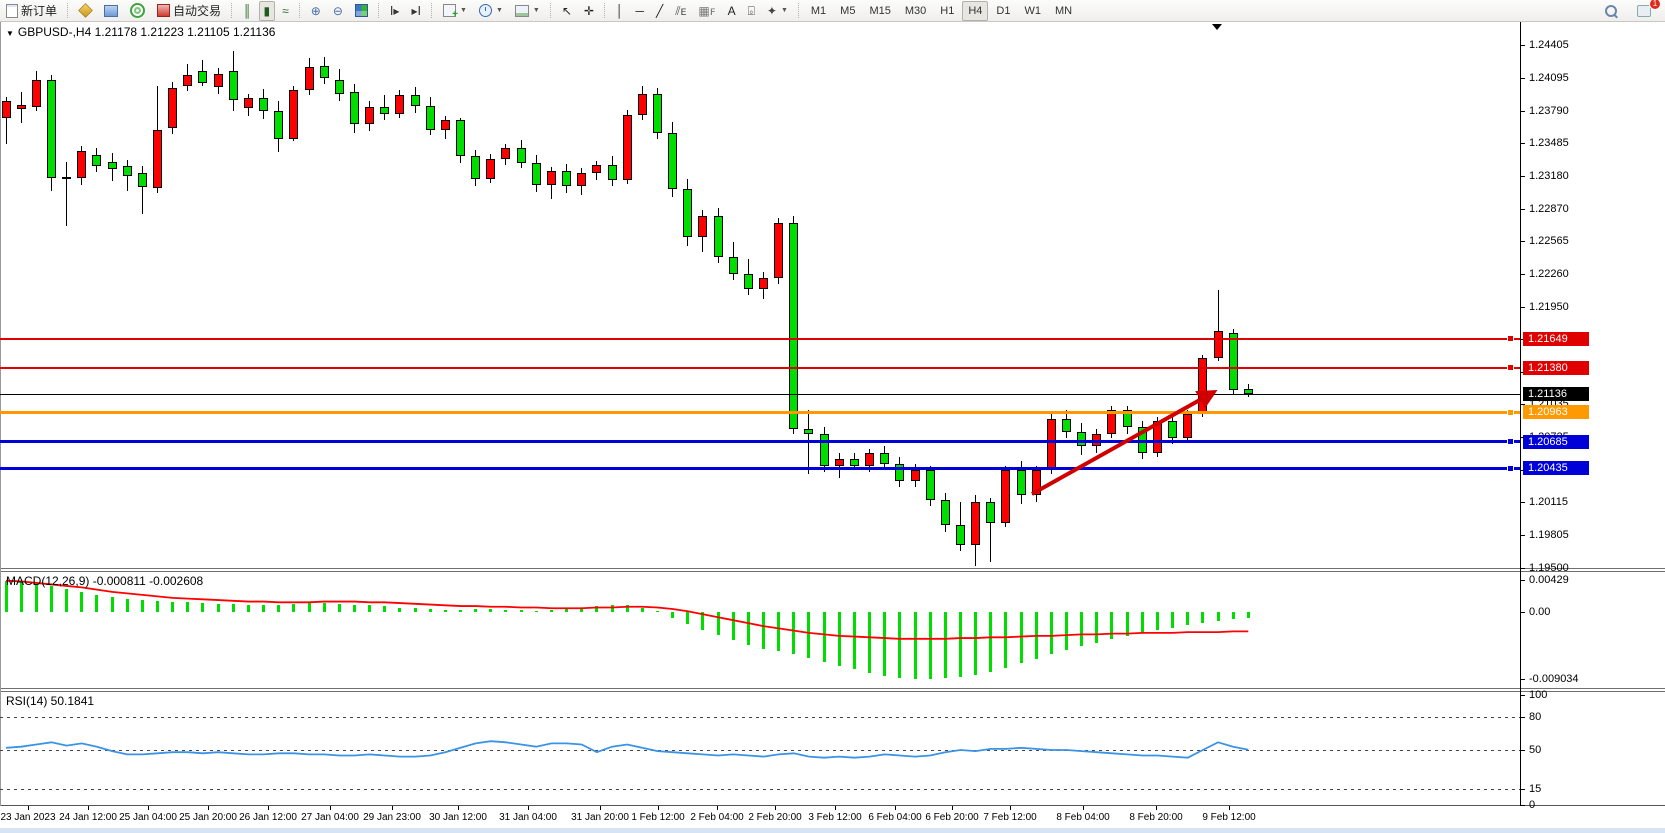  What do you see at coordinates (751, 11) in the screenshot?
I see `label-button: ⌻` at bounding box center [751, 11].